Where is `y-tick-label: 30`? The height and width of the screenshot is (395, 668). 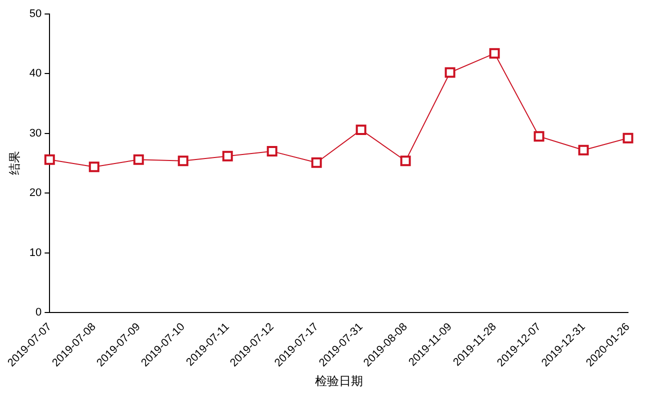 y-tick-label: 30 is located at coordinates (35, 133).